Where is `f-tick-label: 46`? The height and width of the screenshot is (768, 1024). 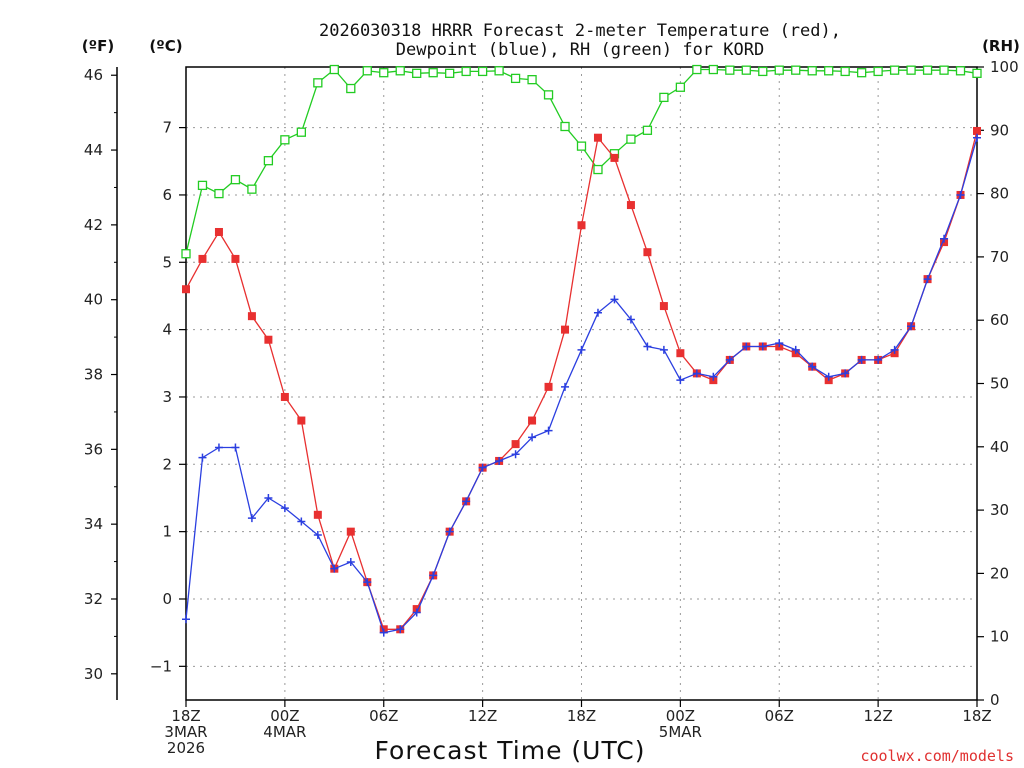 f-tick-label: 46 is located at coordinates (93, 75).